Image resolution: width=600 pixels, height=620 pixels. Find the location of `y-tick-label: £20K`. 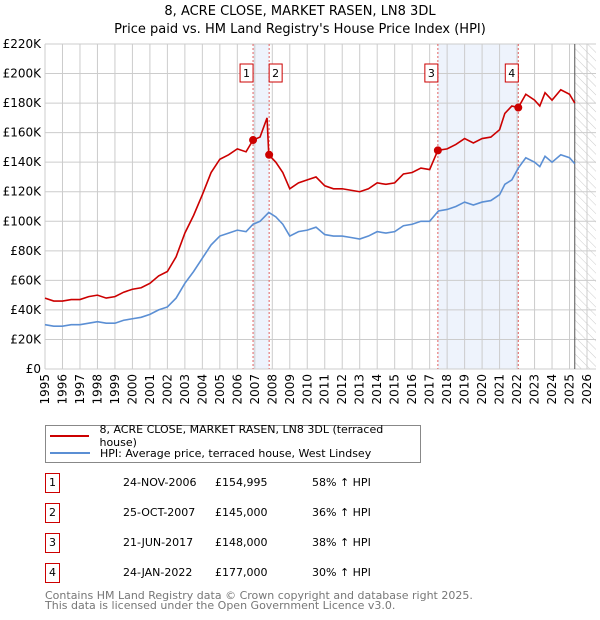

y-tick-label: £20K is located at coordinates (26, 339).